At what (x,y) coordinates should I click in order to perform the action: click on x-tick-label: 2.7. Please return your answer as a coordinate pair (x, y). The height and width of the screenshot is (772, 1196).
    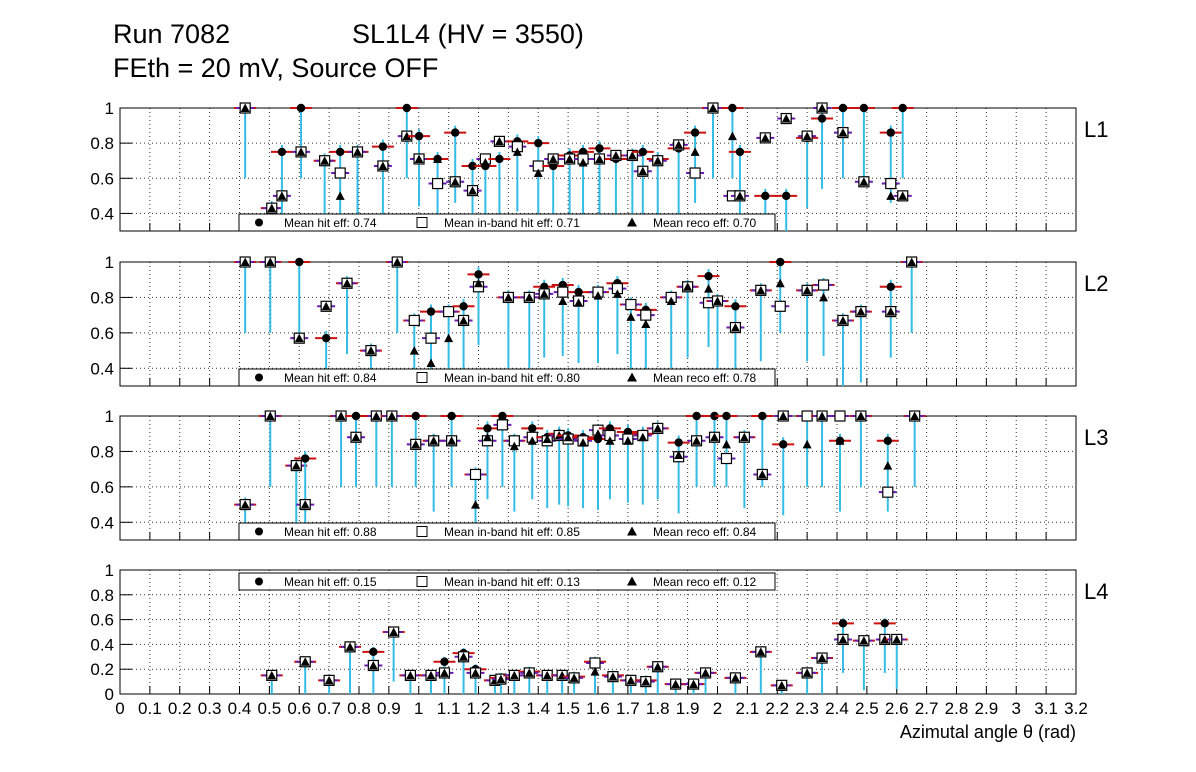
    Looking at the image, I should click on (927, 708).